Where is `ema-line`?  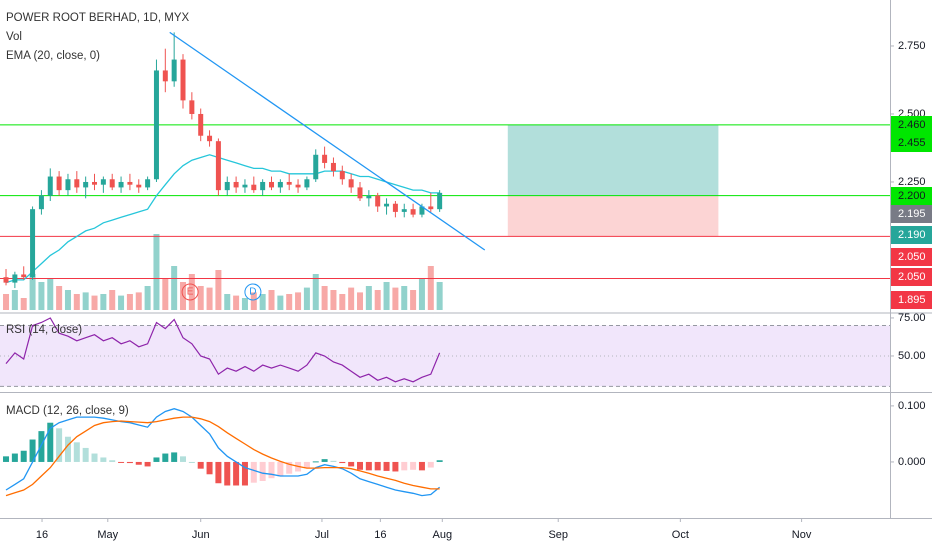
ema-line is located at coordinates (222, 219).